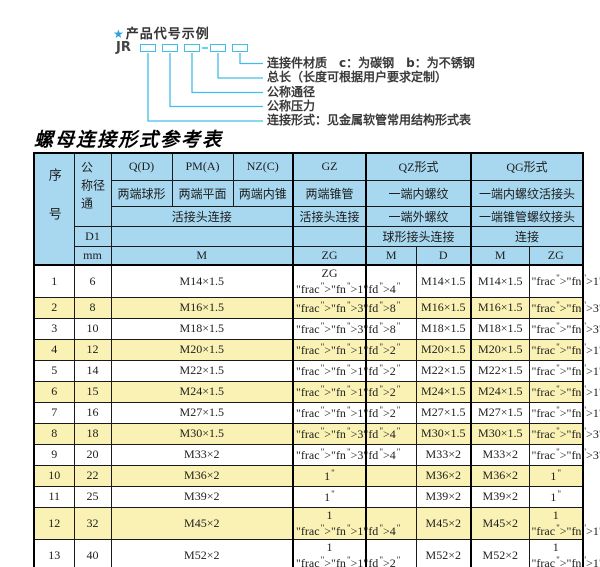 The image size is (600, 567). What do you see at coordinates (54, 307) in the screenshot?
I see `cell-serial: 2` at bounding box center [54, 307].